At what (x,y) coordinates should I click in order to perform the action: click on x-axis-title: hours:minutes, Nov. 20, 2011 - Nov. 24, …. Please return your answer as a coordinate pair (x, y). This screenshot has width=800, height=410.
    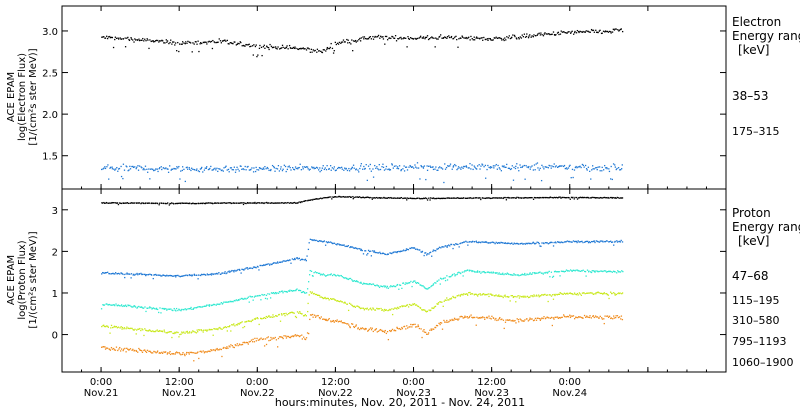
    Looking at the image, I should click on (400, 402).